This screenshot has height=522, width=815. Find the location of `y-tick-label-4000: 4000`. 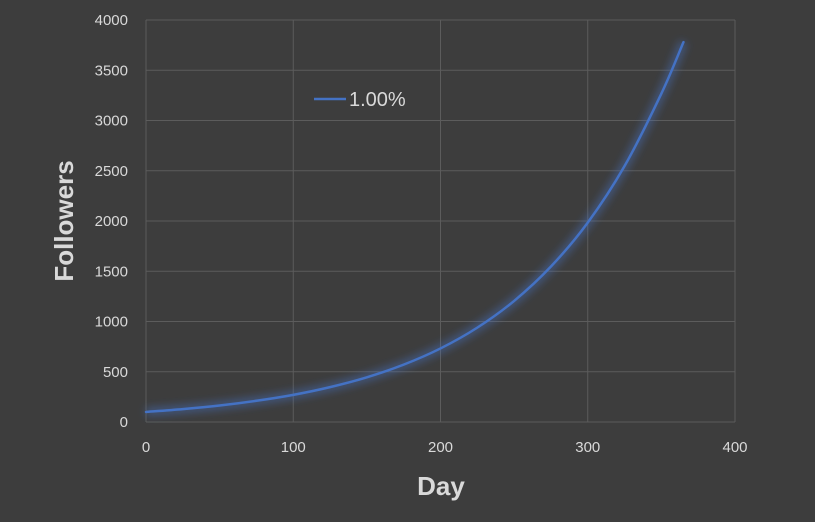

y-tick-label-4000: 4000 is located at coordinates (111, 20).